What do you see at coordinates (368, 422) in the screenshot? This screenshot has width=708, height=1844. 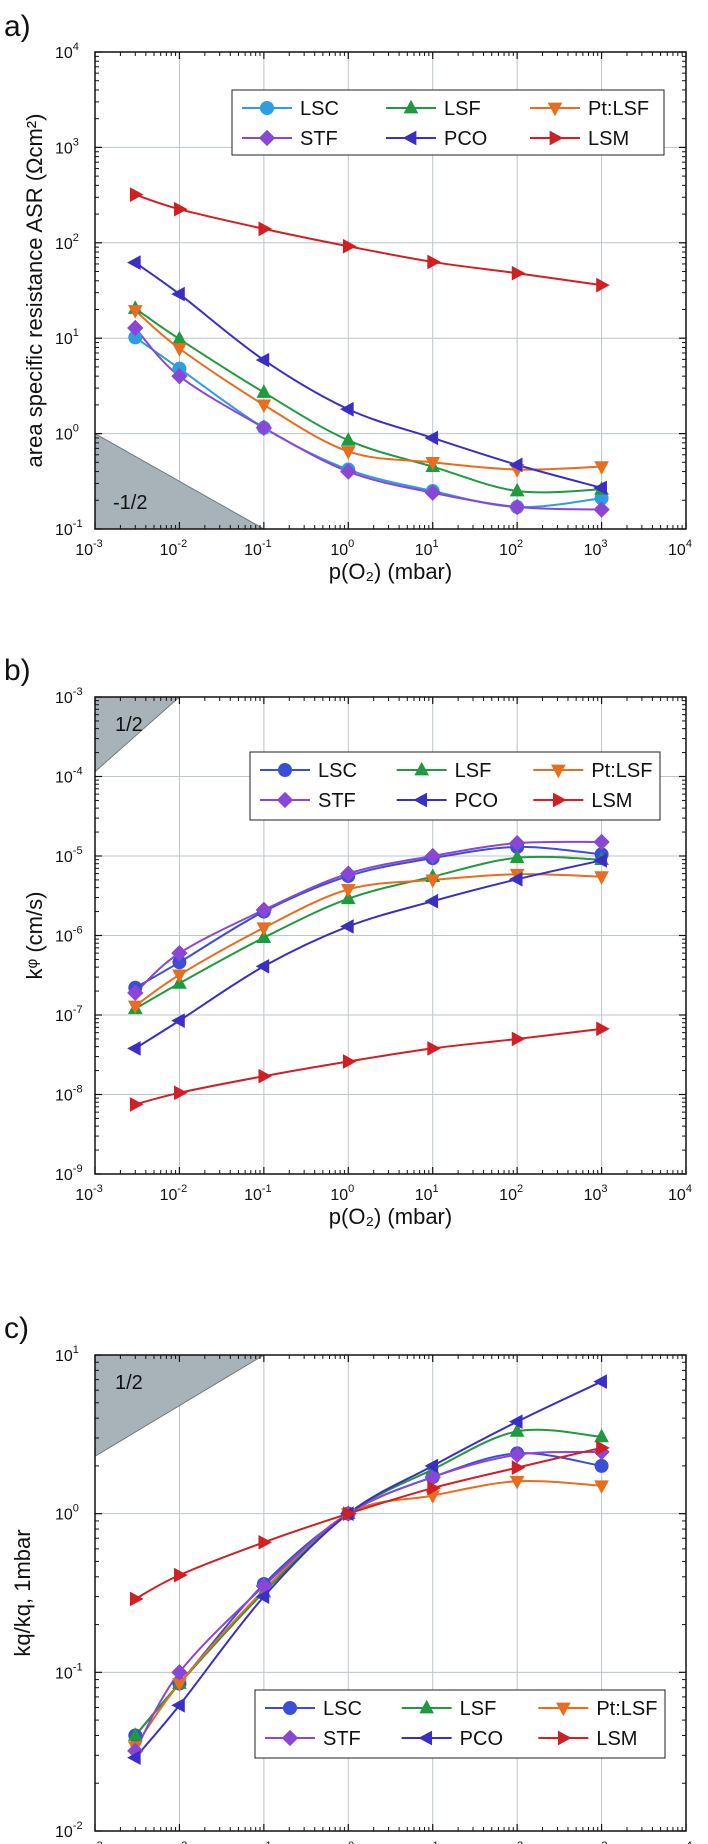 I see `series-line-lsc` at bounding box center [368, 422].